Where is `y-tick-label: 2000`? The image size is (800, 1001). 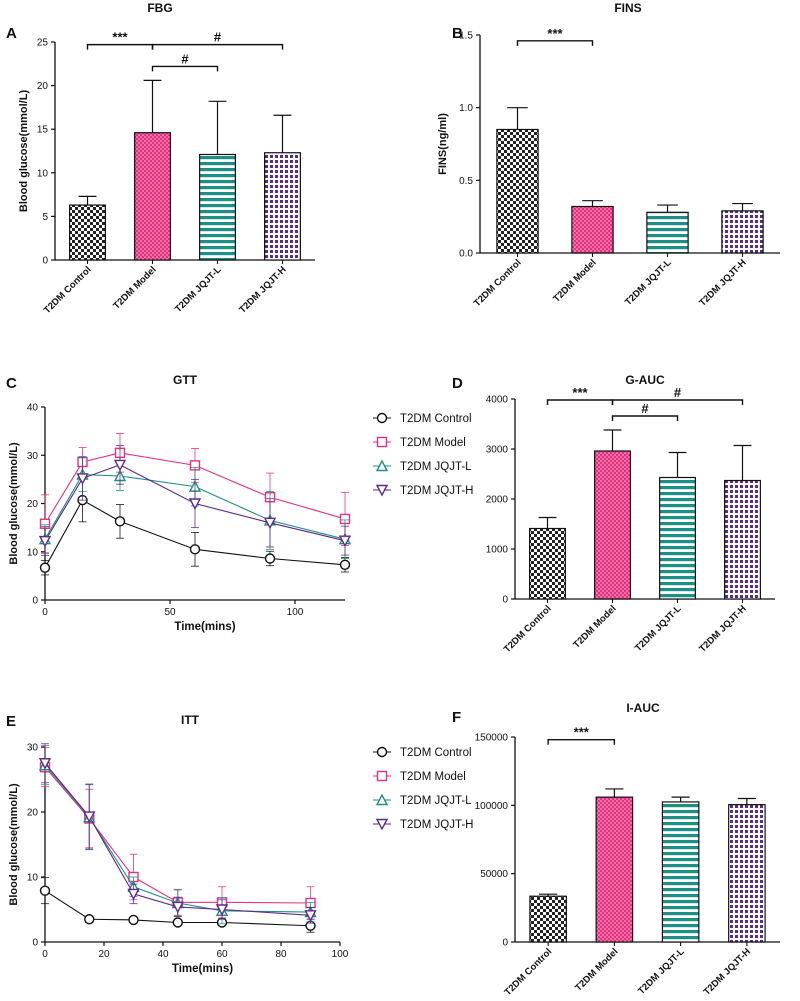
y-tick-label: 2000 is located at coordinates (497, 500).